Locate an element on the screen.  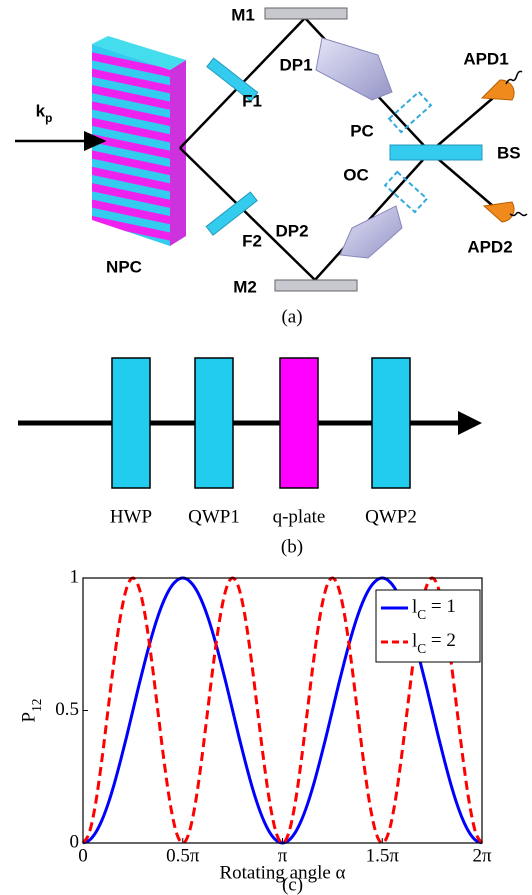
label: F1 is located at coordinates (252, 100).